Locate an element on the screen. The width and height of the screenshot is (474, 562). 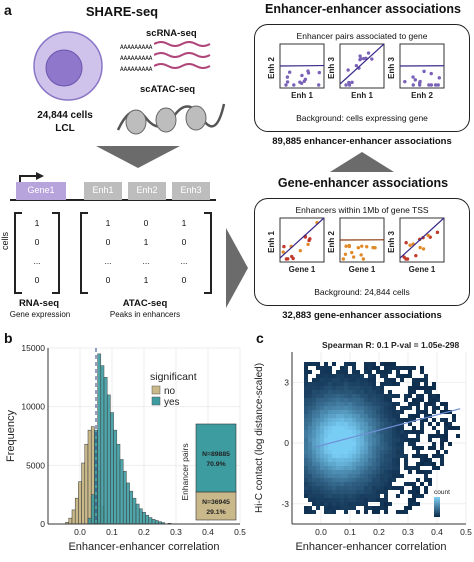
stacked-bar-axis-label: Enhancer pairs is located at coordinates (185, 471).